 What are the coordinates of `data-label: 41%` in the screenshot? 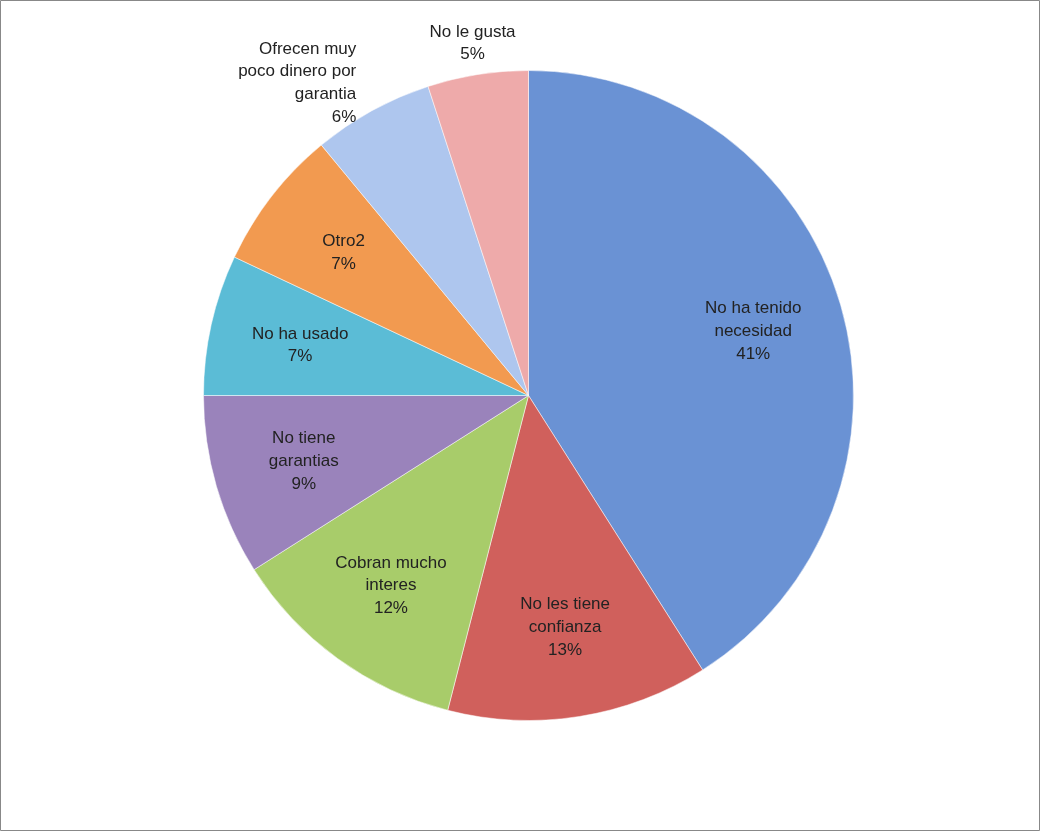 It's located at (753, 353).